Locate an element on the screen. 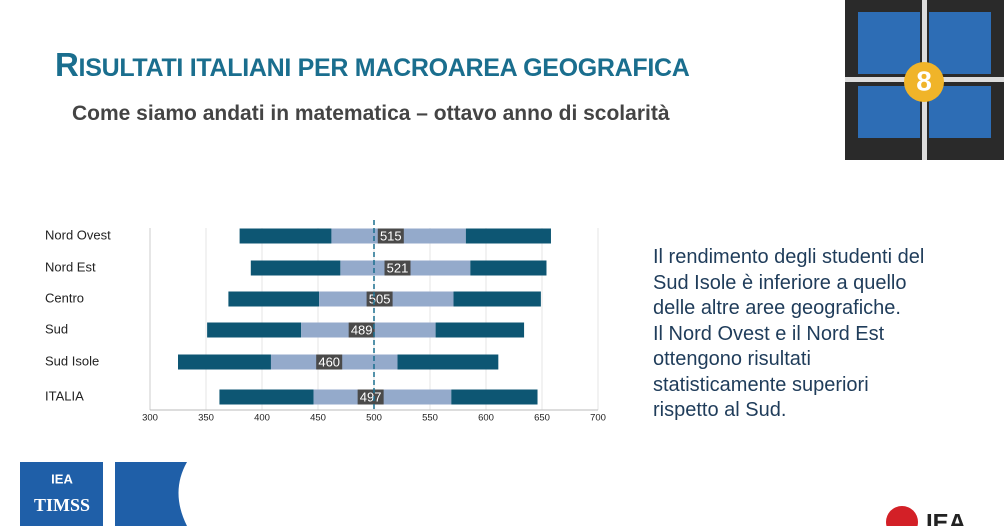 Image resolution: width=1004 pixels, height=526 pixels. mean-label: 515 is located at coordinates (391, 235).